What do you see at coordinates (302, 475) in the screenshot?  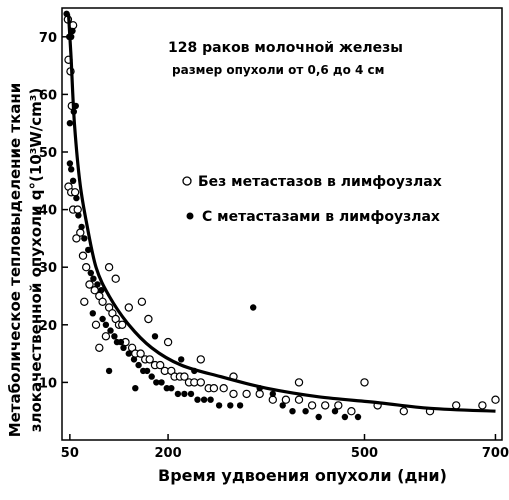 I see `x-axis-title: Время удвоения опухоли (дни)` at bounding box center [302, 475].